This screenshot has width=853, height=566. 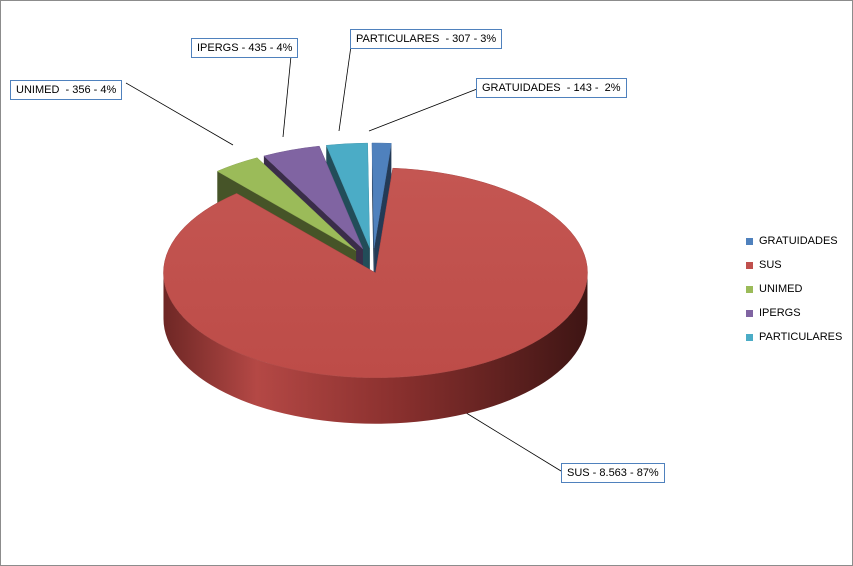 I want to click on legend-label: UNIMED, so click(x=781, y=289).